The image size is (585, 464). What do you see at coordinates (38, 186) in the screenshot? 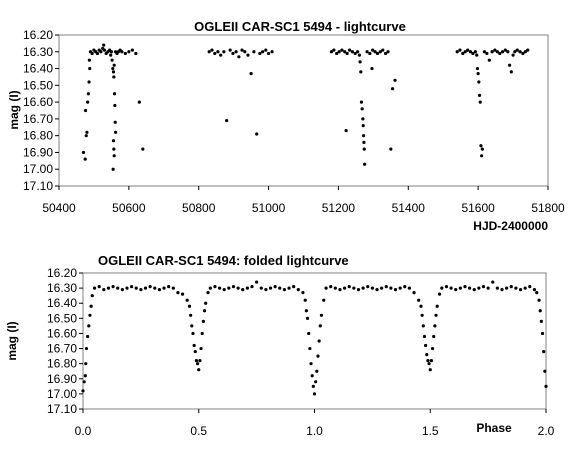
I see `y-tick-label: 17.10` at bounding box center [38, 186].